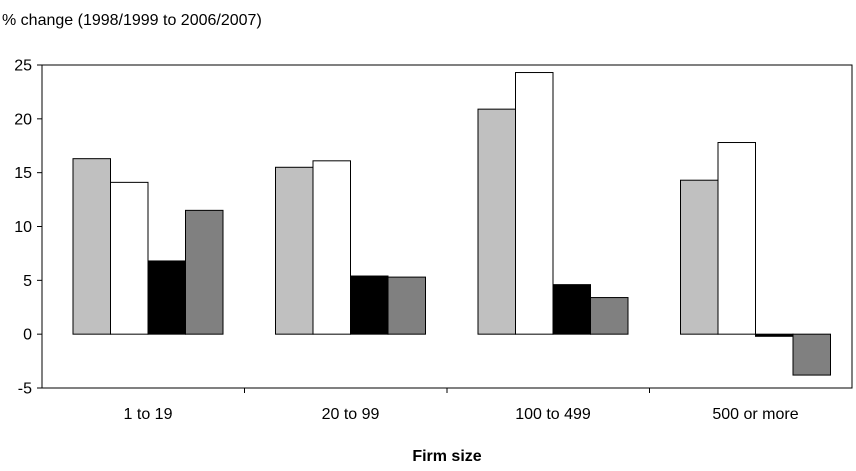 This screenshot has height=471, width=856. Describe the element at coordinates (755, 414) in the screenshot. I see `x-tick-label: 500 or more` at that location.